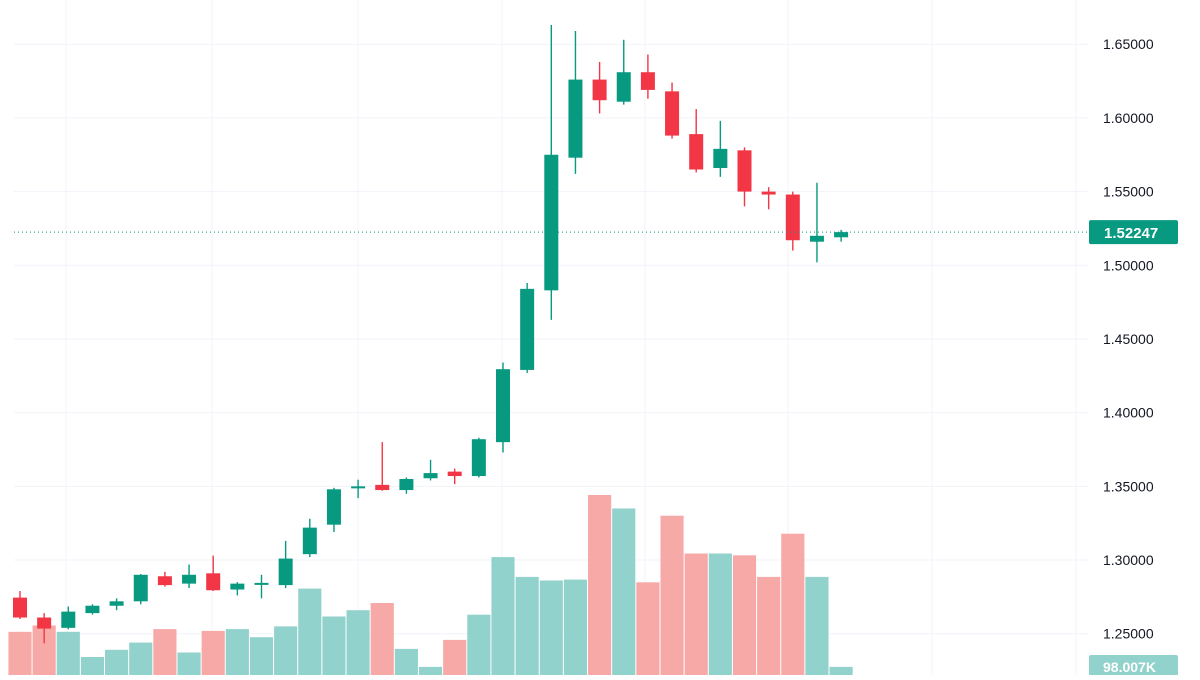 The width and height of the screenshot is (1200, 680). What do you see at coordinates (1128, 192) in the screenshot?
I see `price-tick-label: 1.55000` at bounding box center [1128, 192].